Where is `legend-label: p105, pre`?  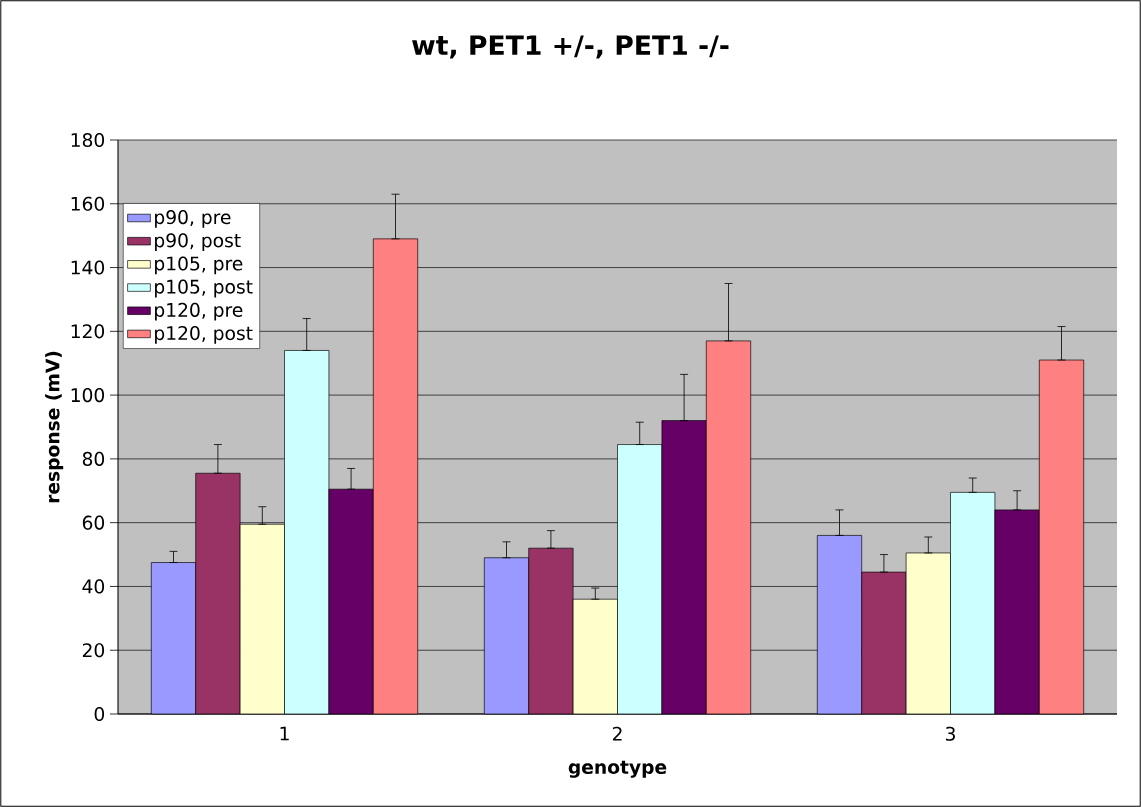 legend-label: p105, pre is located at coordinates (199, 265).